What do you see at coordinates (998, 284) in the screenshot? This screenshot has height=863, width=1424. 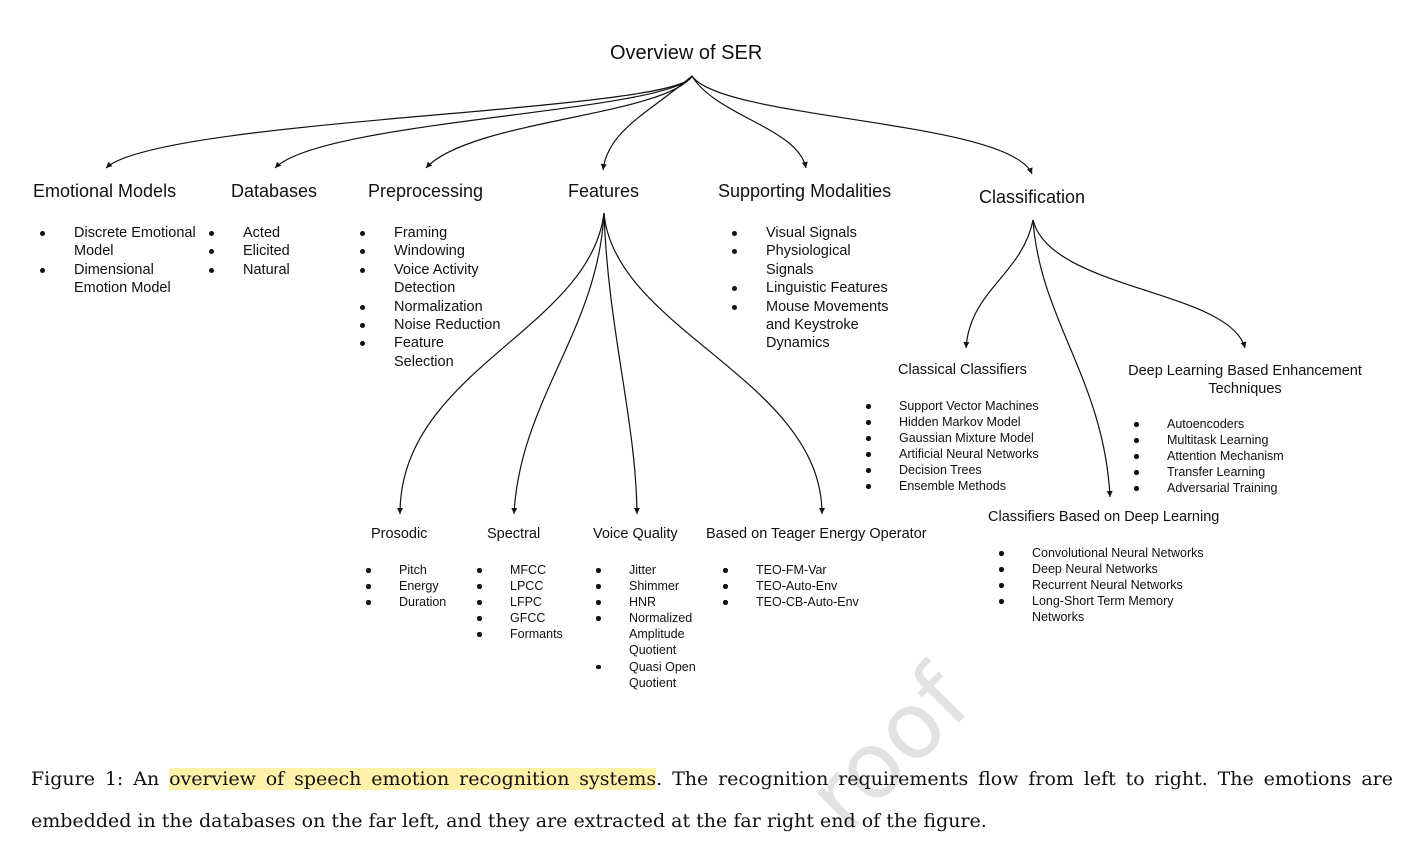 I see `edge-classification-classical` at bounding box center [998, 284].